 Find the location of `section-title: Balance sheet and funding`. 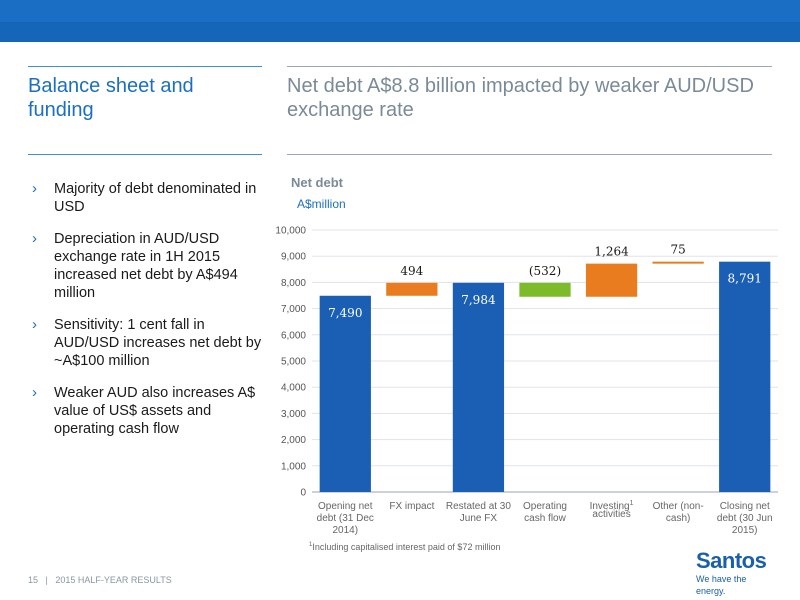

section-title: Balance sheet and funding is located at coordinates (111, 98).